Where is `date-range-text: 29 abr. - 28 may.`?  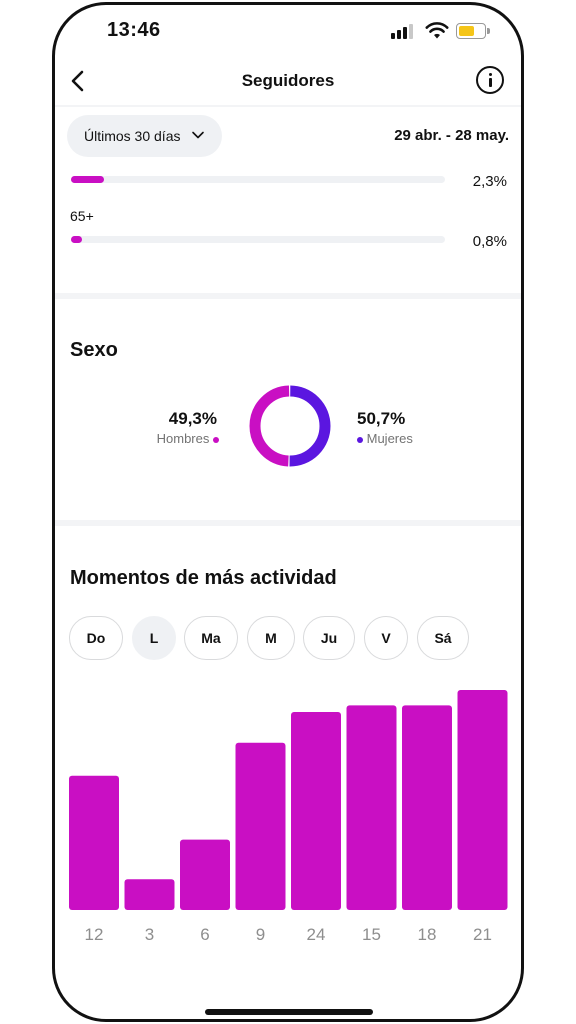 date-range-text: 29 abr. - 28 may. is located at coordinates (451, 135).